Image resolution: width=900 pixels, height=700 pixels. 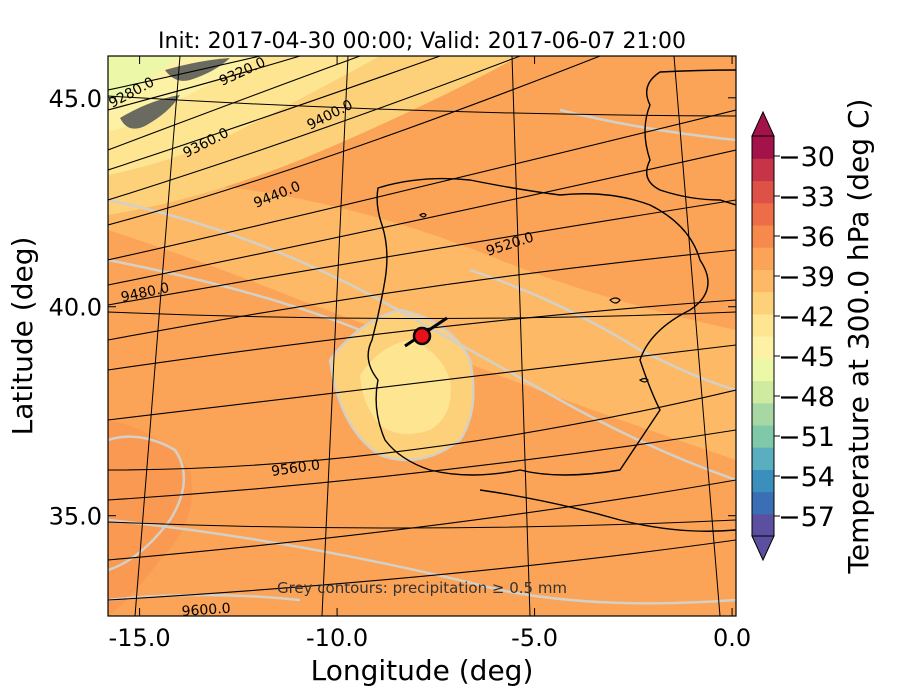 What do you see at coordinates (806, 397) in the screenshot?
I see `colorbar-tick-label: −48` at bounding box center [806, 397].